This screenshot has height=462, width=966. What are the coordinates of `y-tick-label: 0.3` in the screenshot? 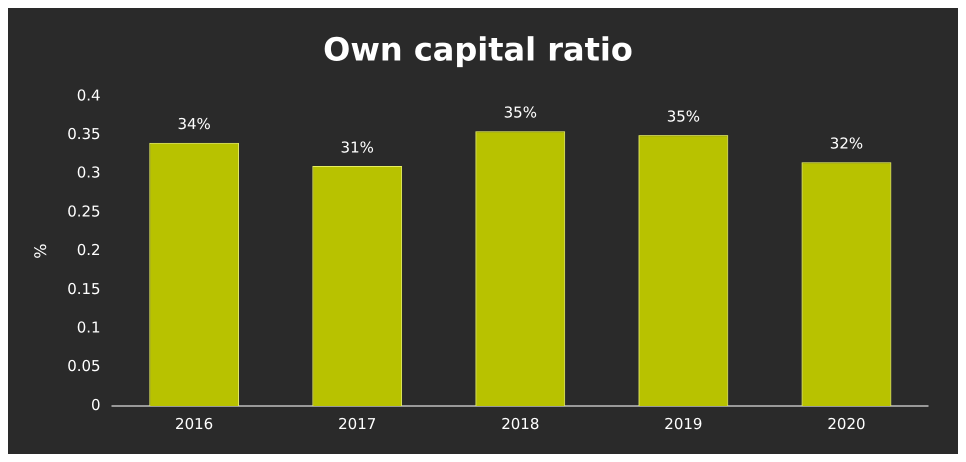 It's located at (88, 173).